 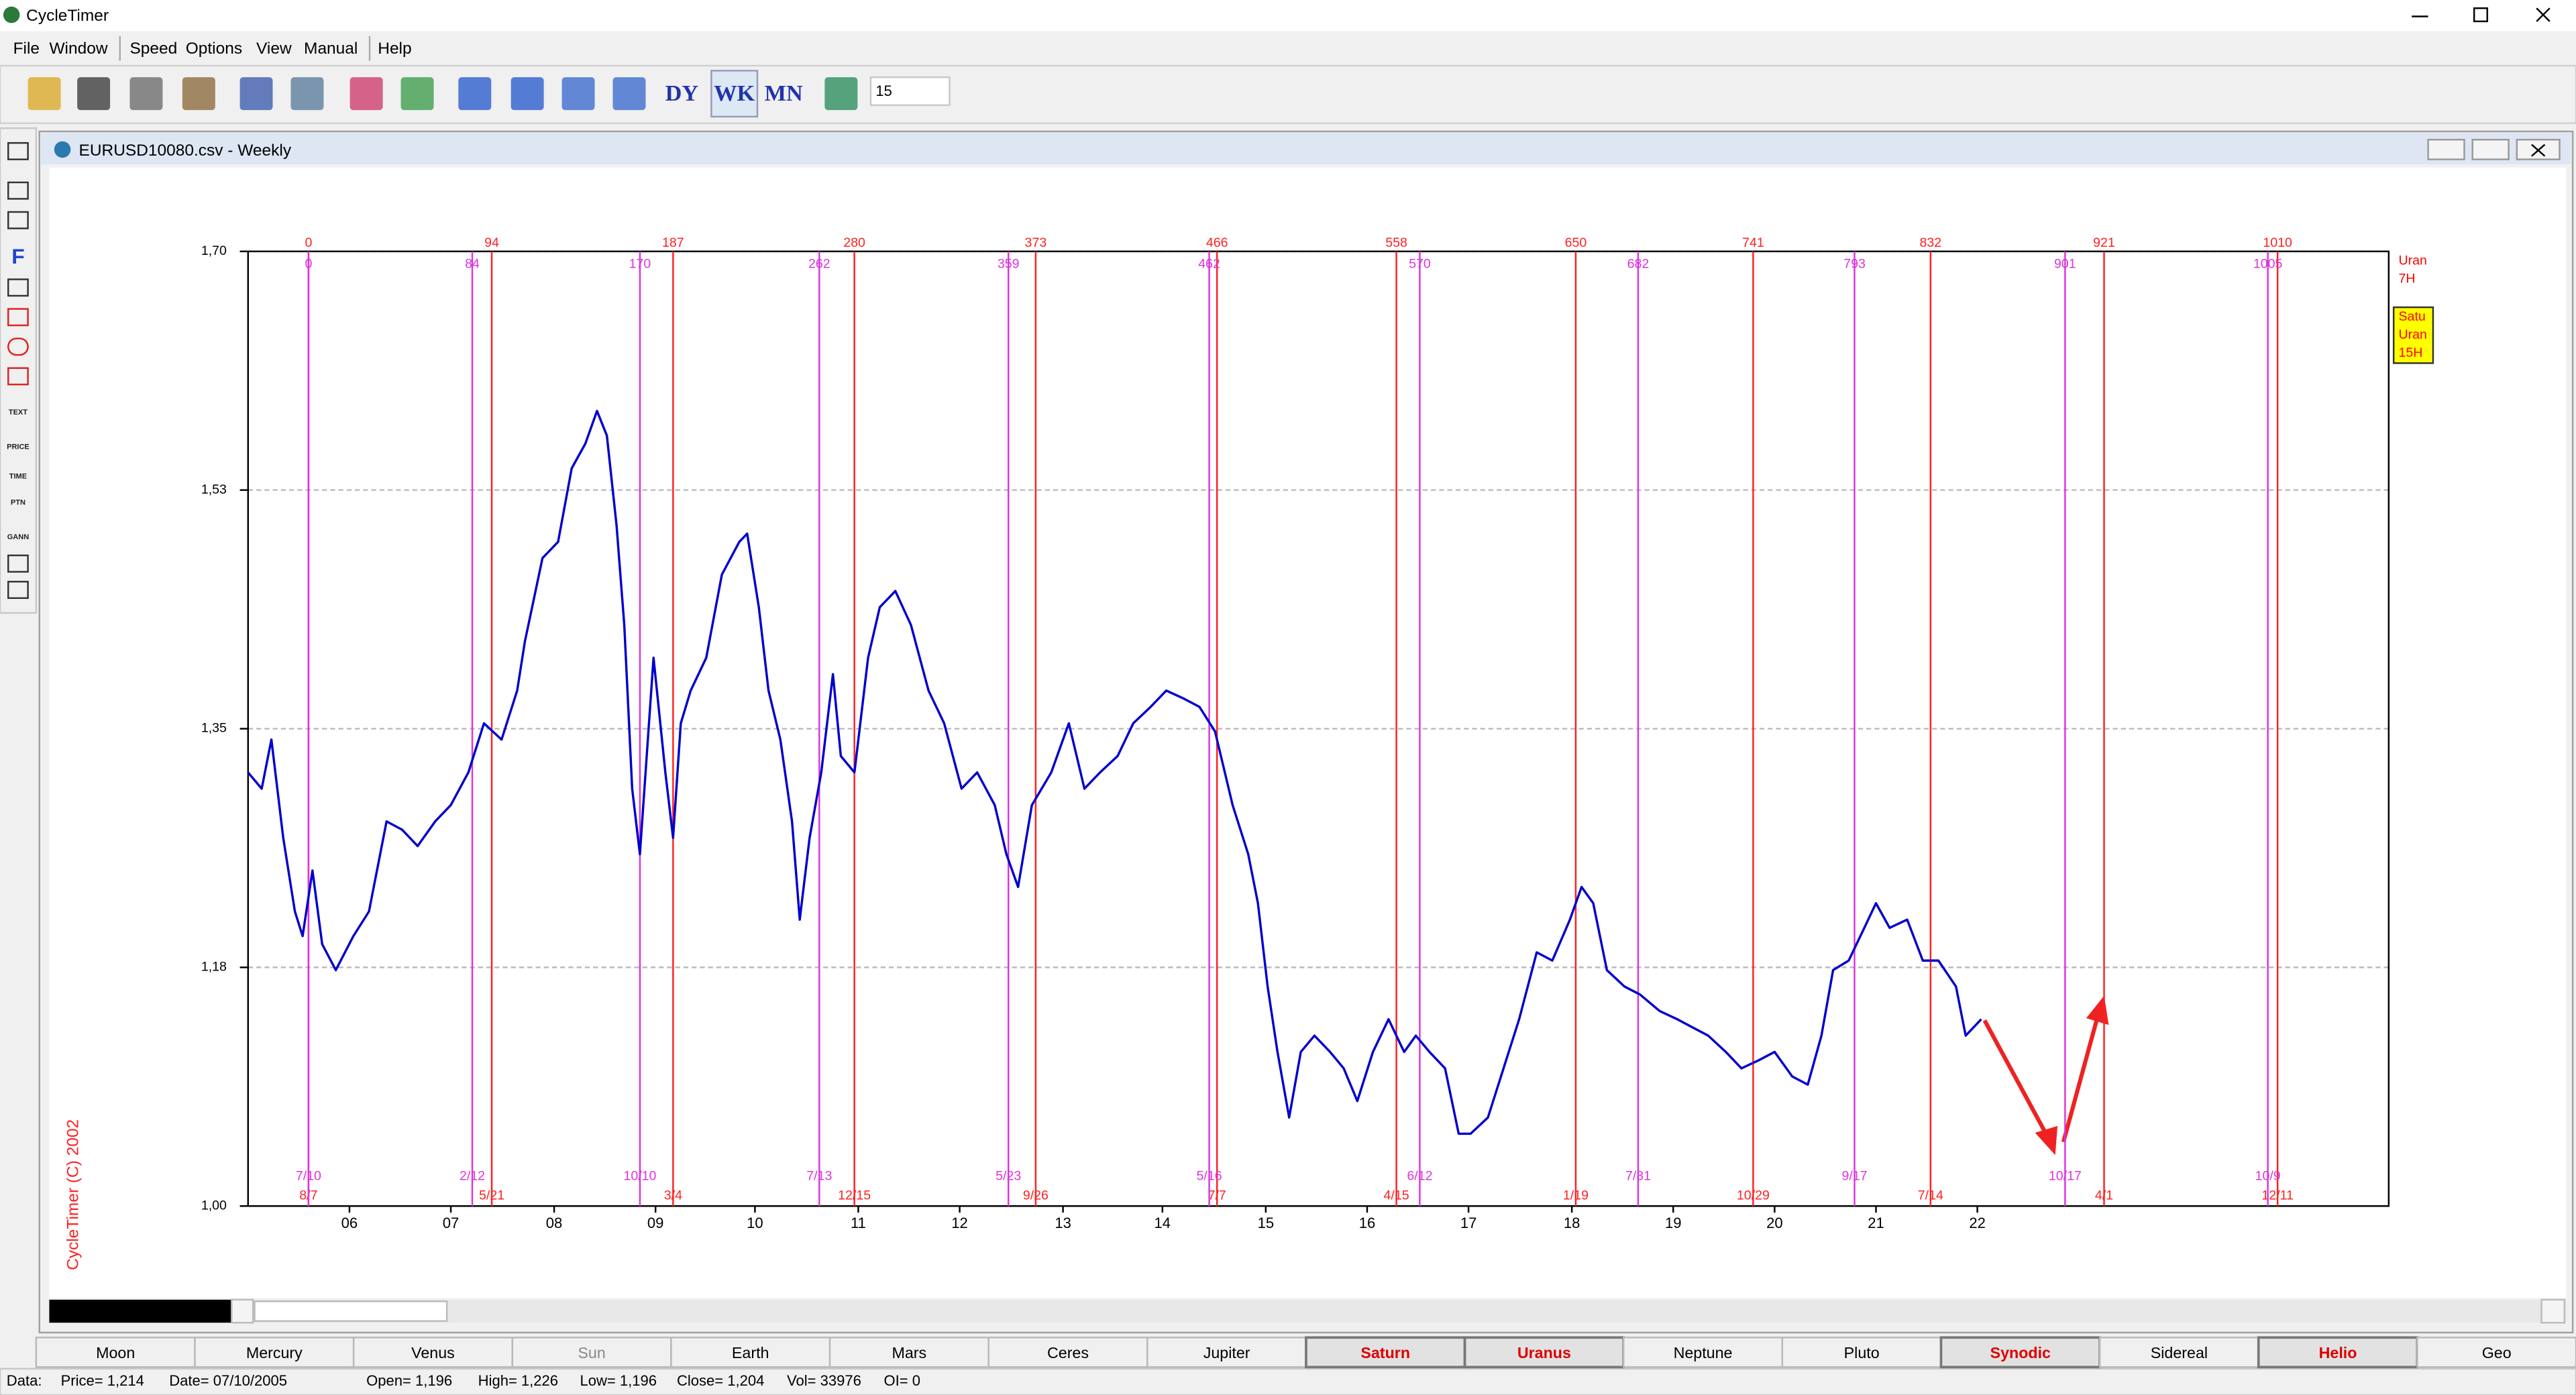 What do you see at coordinates (2268, 1175) in the screenshot?
I see `cycle-date: 10/9` at bounding box center [2268, 1175].